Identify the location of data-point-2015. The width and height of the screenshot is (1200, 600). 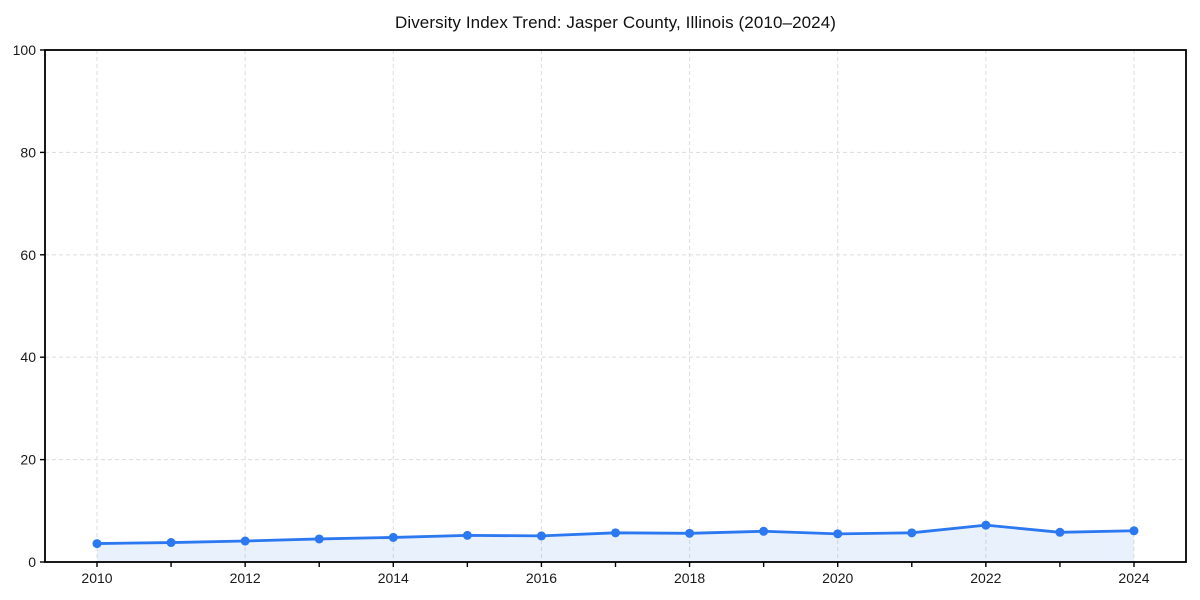
(467, 535).